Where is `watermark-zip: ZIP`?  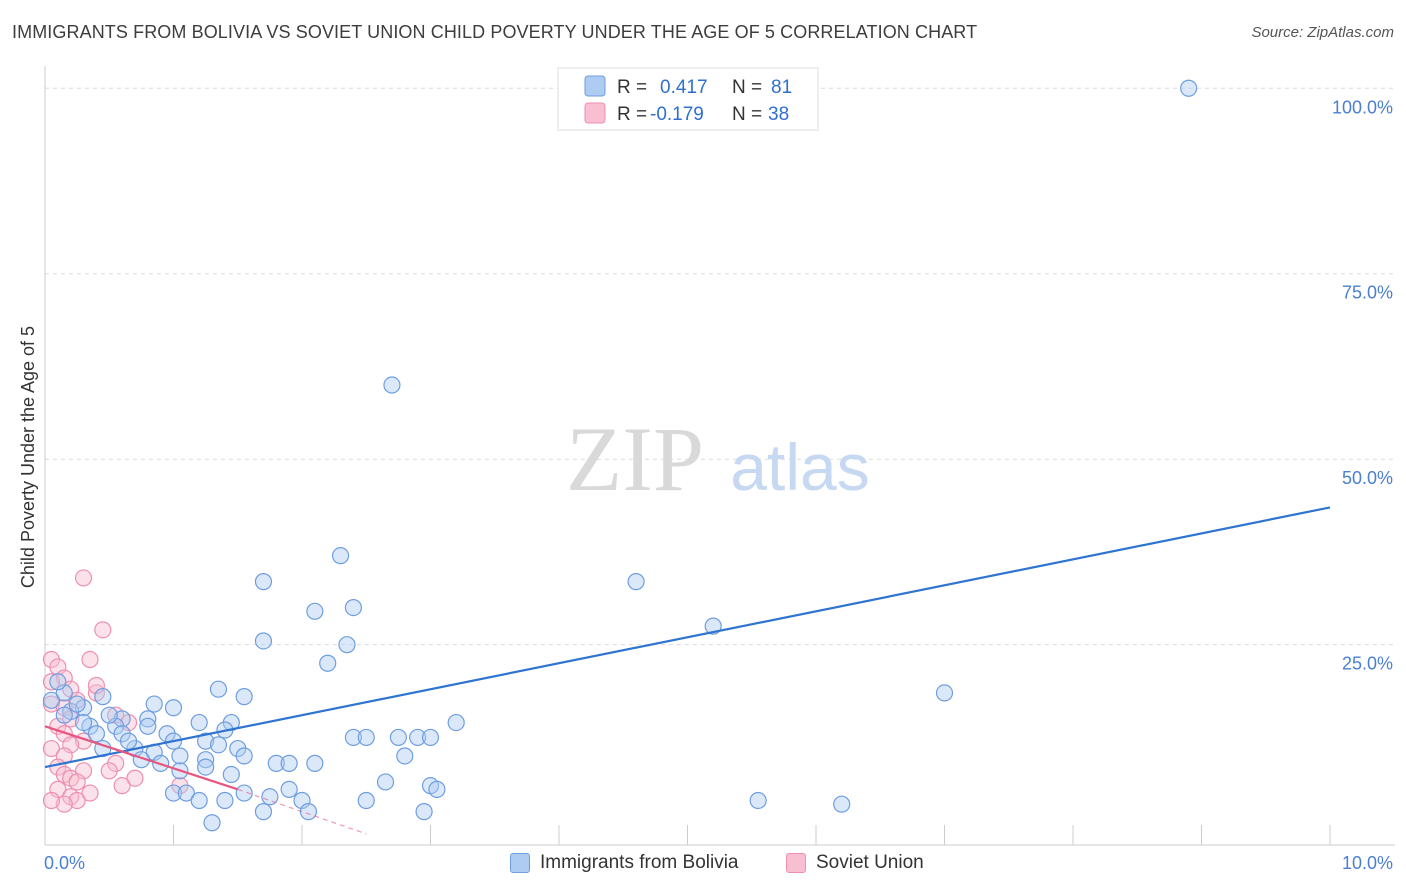 watermark-zip: ZIP is located at coordinates (635, 459).